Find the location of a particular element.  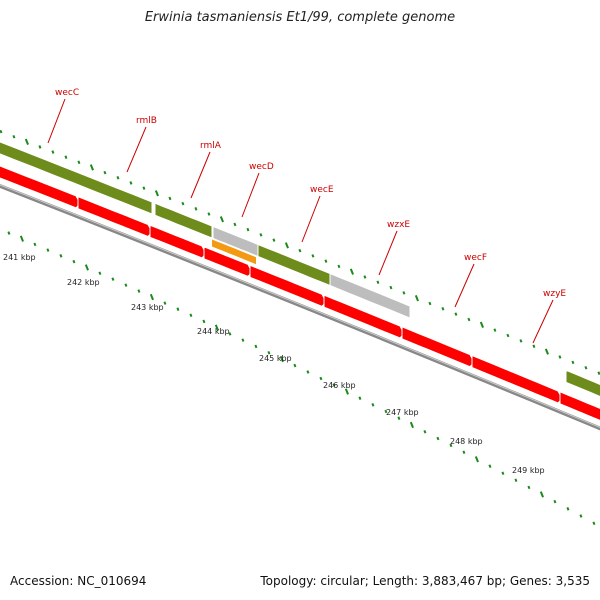

accession-text: Accession: NC_010694 is located at coordinates (78, 581).